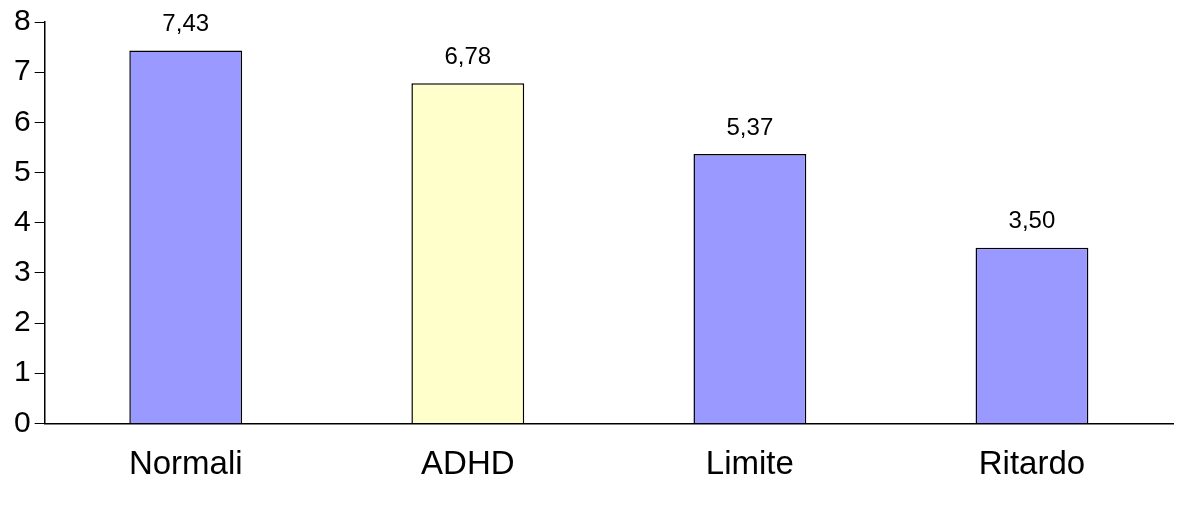  Describe the element at coordinates (22, 170) in the screenshot. I see `y-tick-label: 5` at that location.